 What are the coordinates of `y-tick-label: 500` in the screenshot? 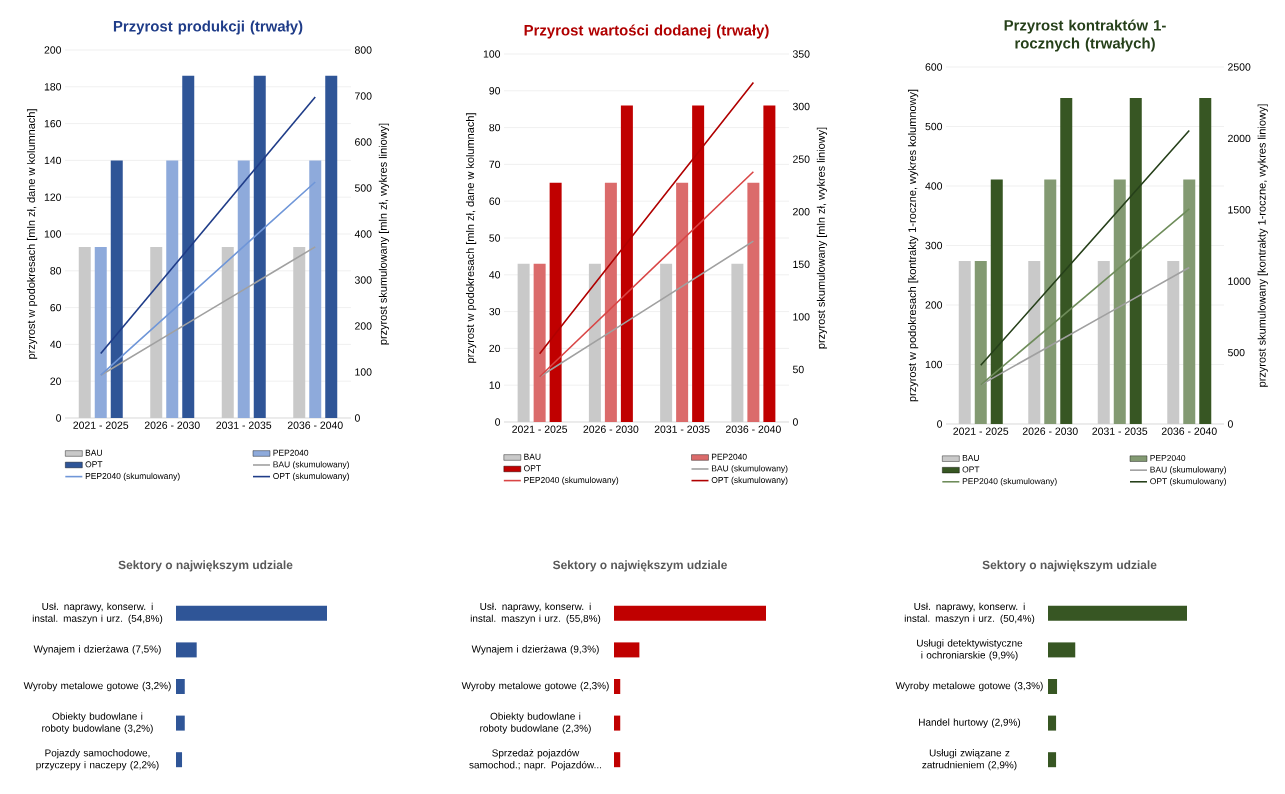 It's located at (934, 126).